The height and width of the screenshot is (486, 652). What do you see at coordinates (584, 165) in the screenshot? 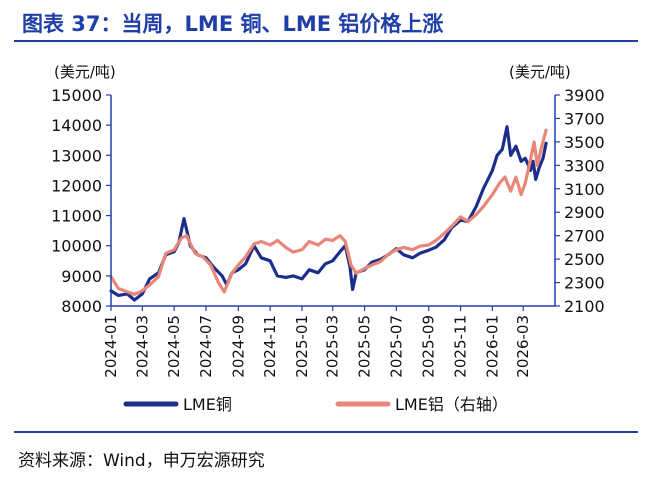
I see `right-axis-tick-label: 3300` at bounding box center [584, 165].